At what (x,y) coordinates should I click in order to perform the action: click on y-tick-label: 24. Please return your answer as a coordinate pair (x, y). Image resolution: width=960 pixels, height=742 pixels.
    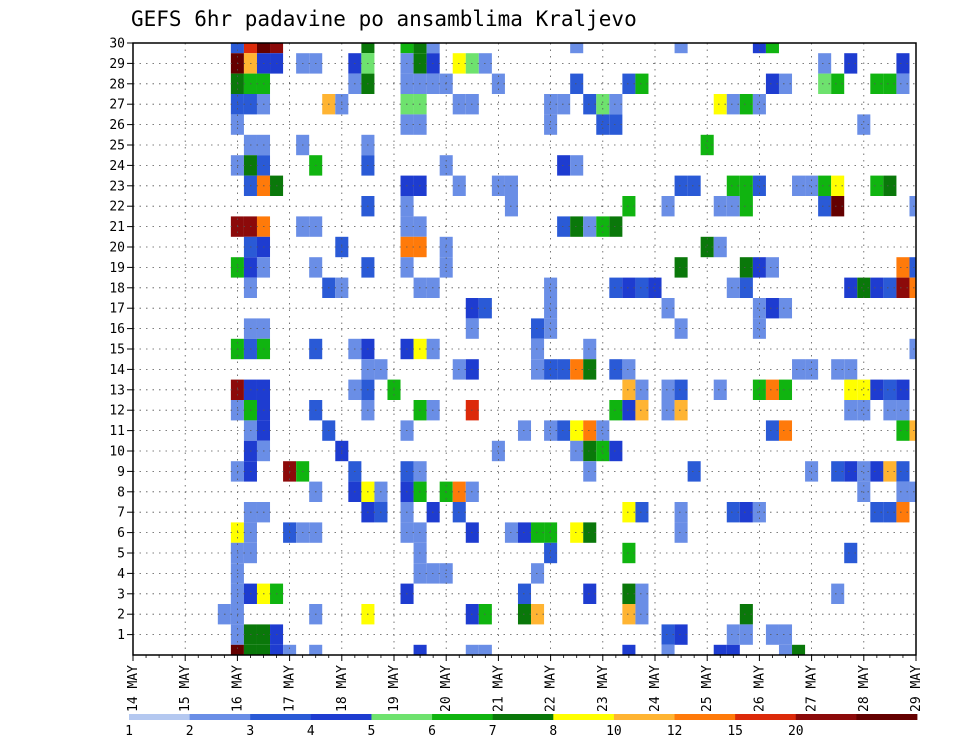
    Looking at the image, I should click on (117, 166).